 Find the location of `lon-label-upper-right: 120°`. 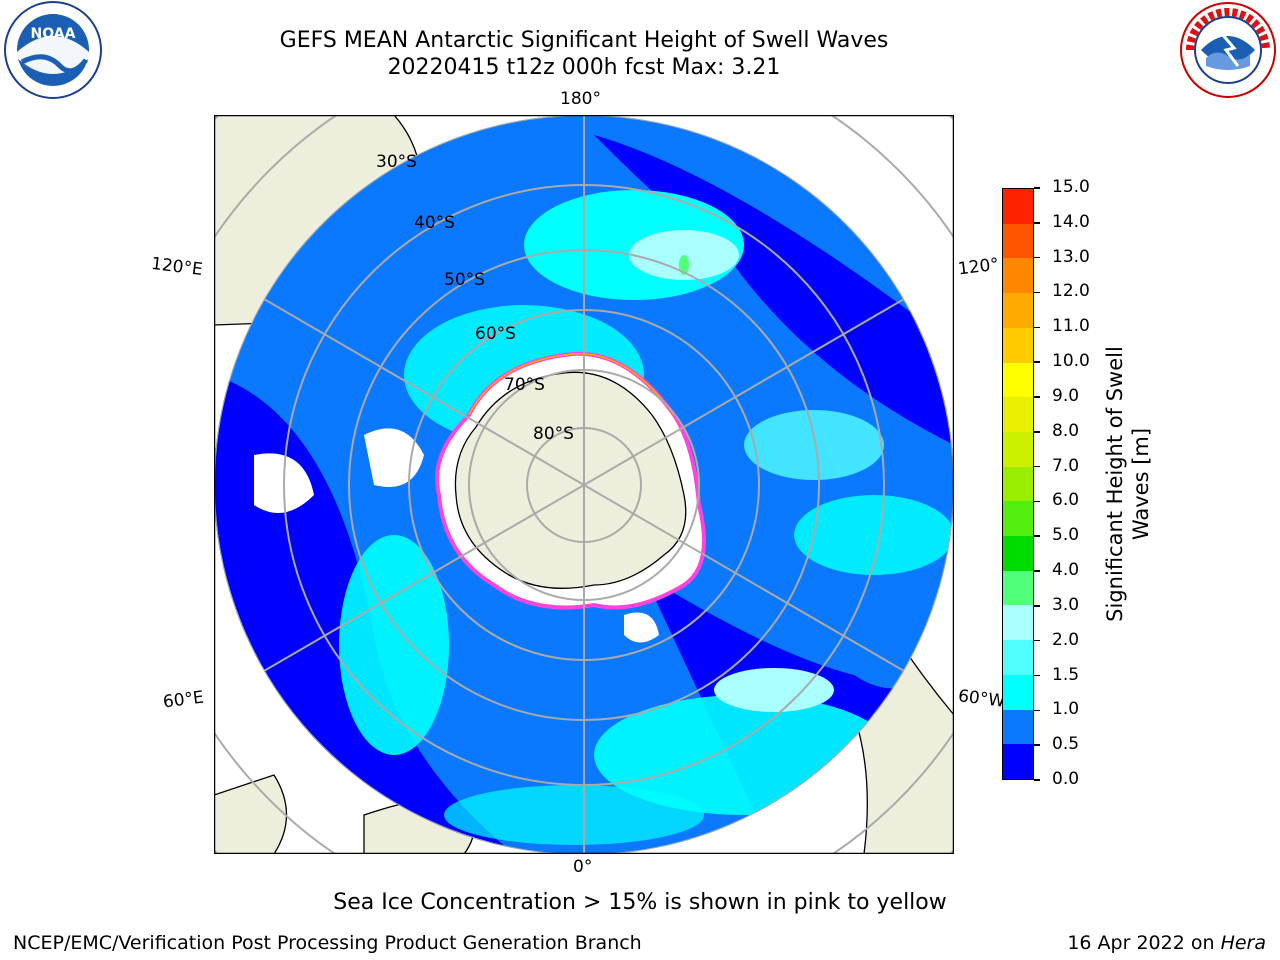

lon-label-upper-right: 120° is located at coordinates (978, 267).